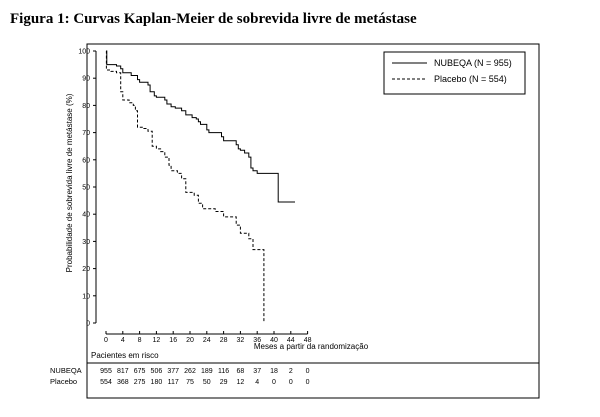  I want to click on y-tick-label: 0, so click(88, 324).